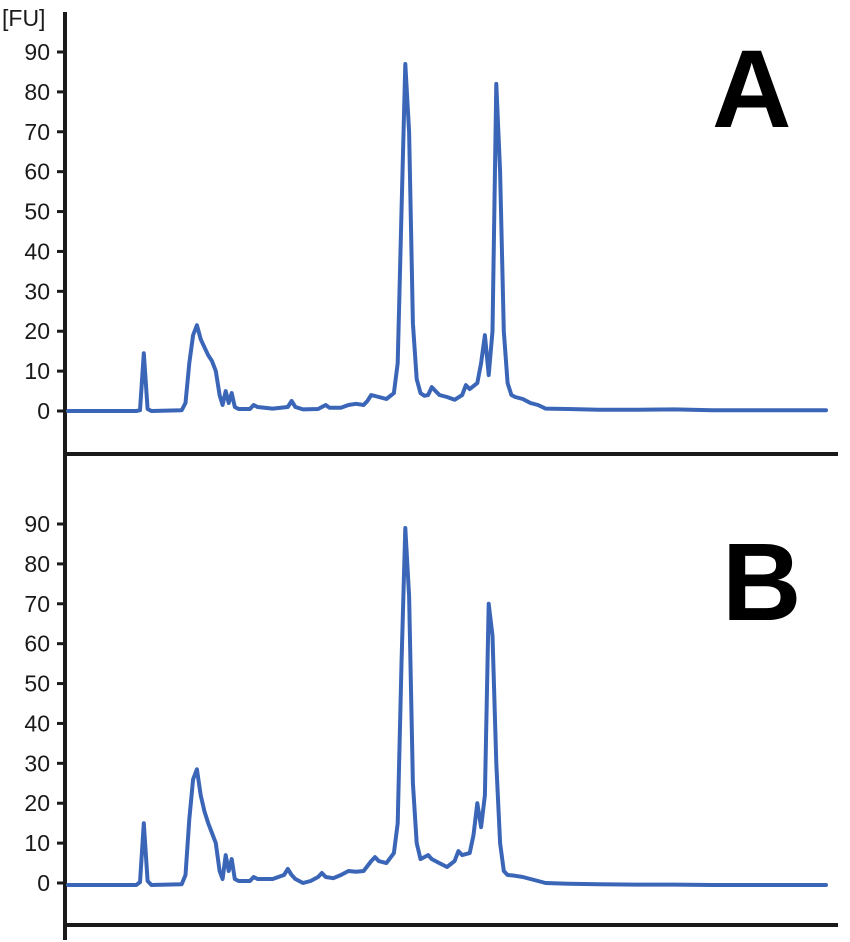 The image size is (850, 942). Describe the element at coordinates (37, 604) in the screenshot. I see `panel-b-y-tick-label: 70` at that location.